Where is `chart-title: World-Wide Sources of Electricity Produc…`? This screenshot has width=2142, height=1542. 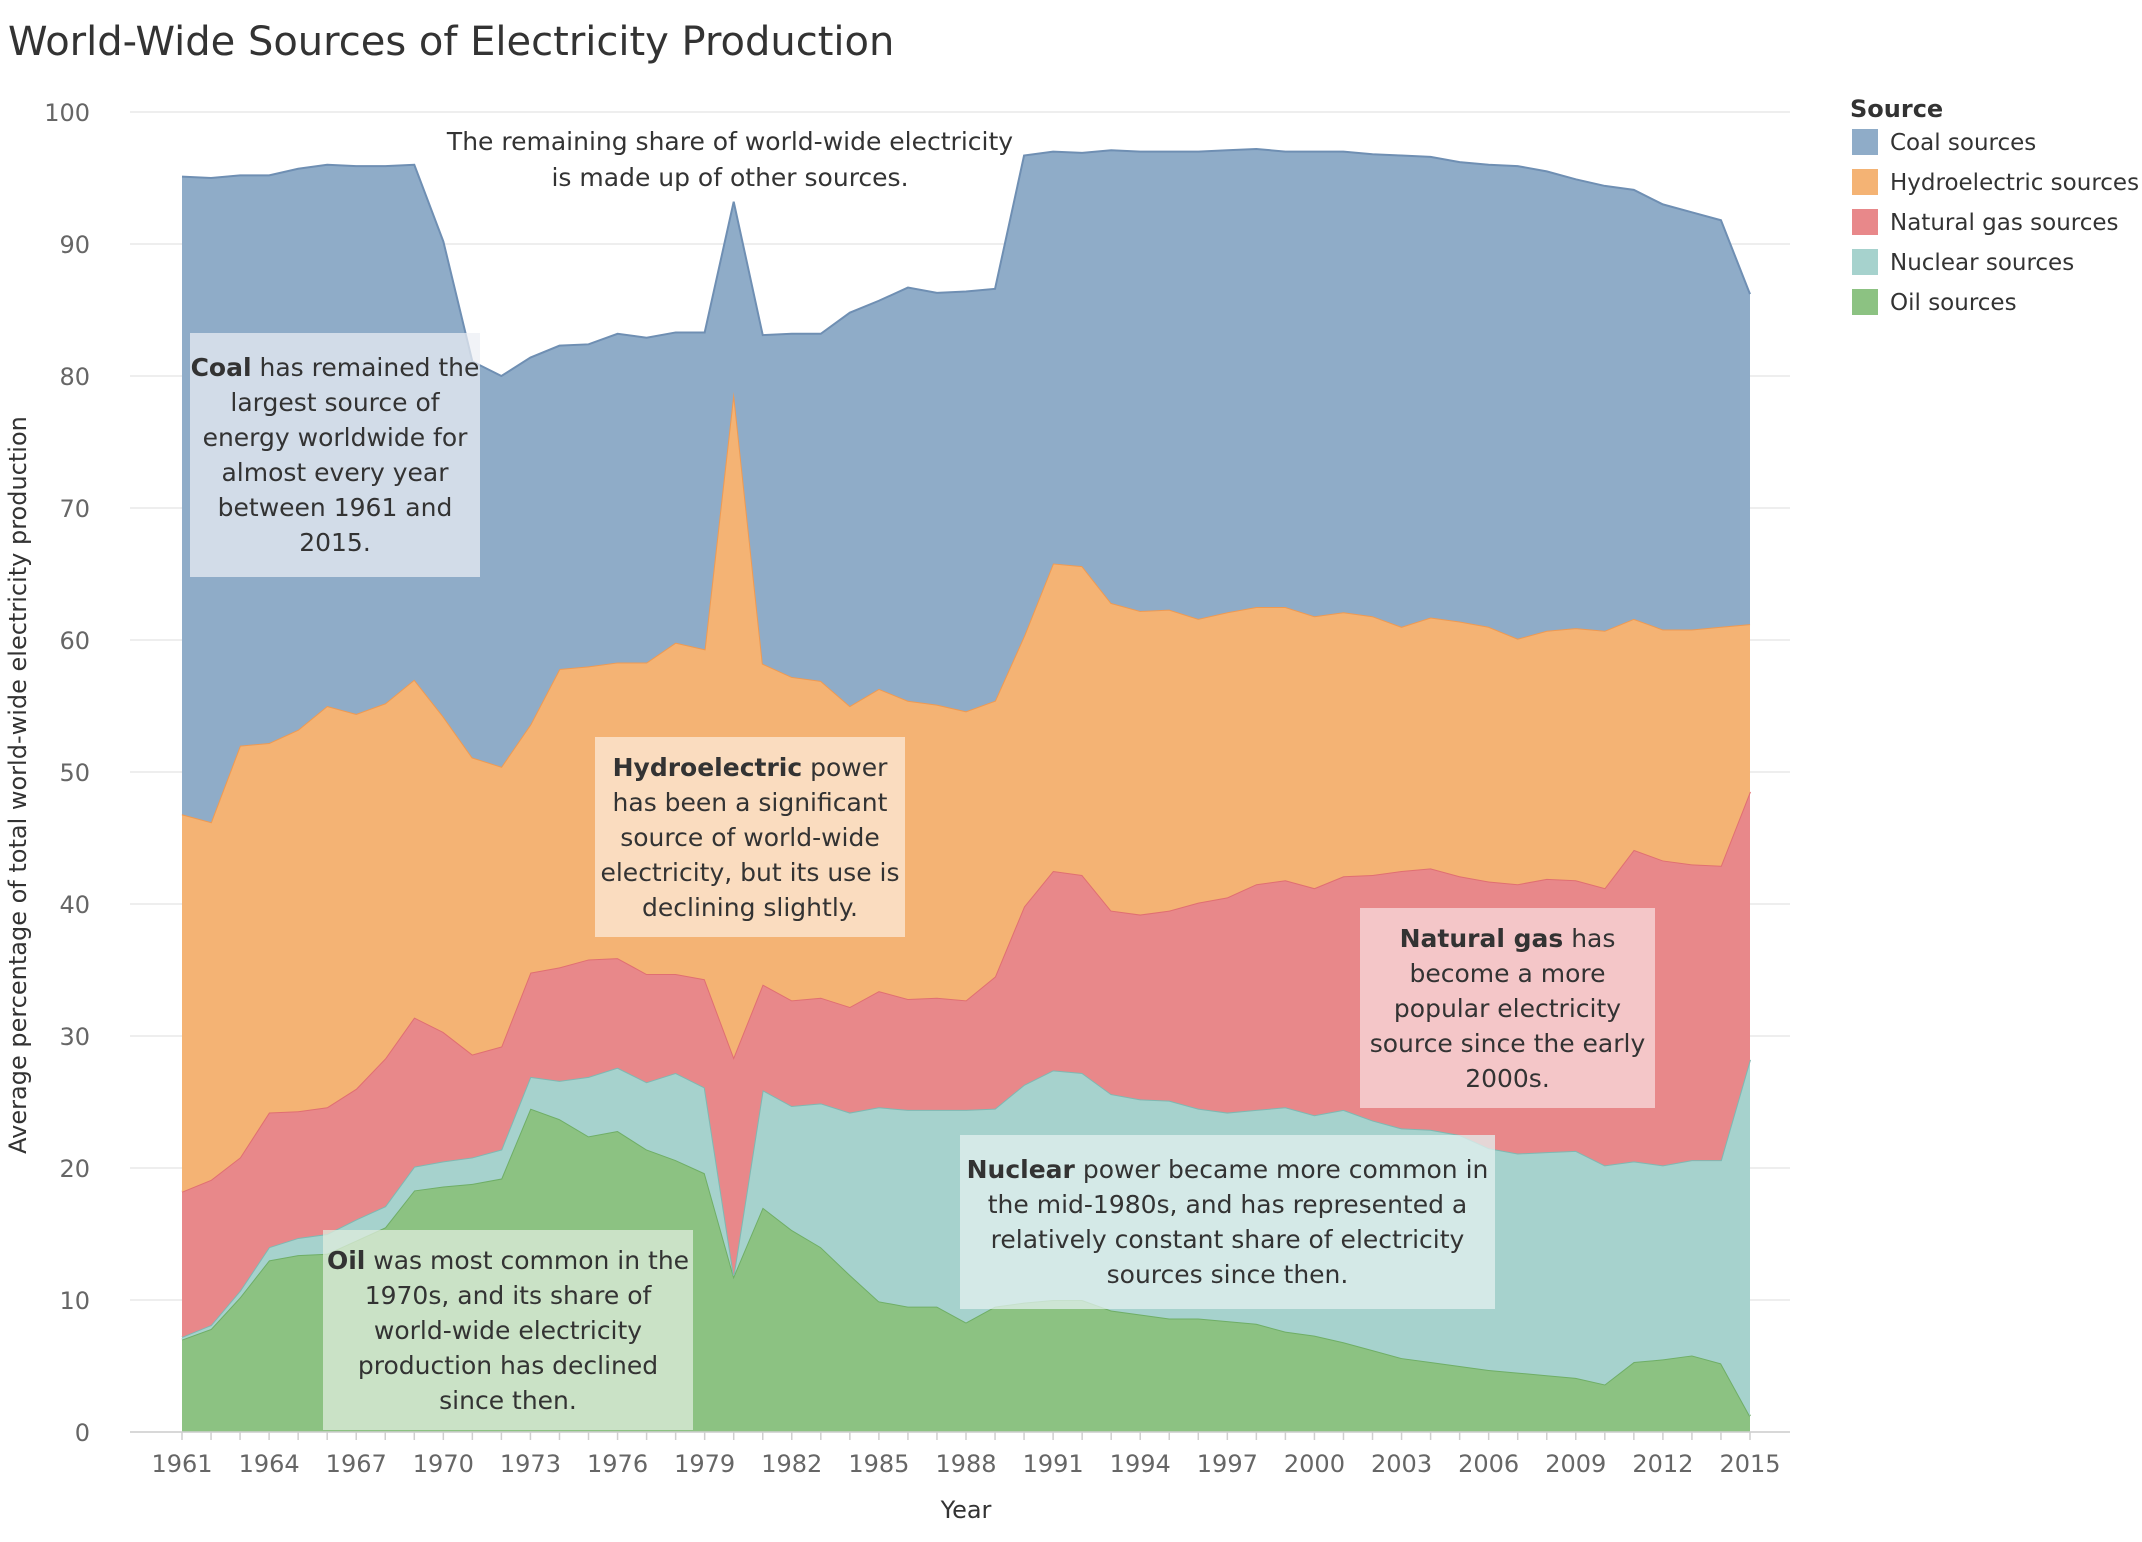
chart-title: World-Wide Sources of Electricity Produc… is located at coordinates (451, 42).